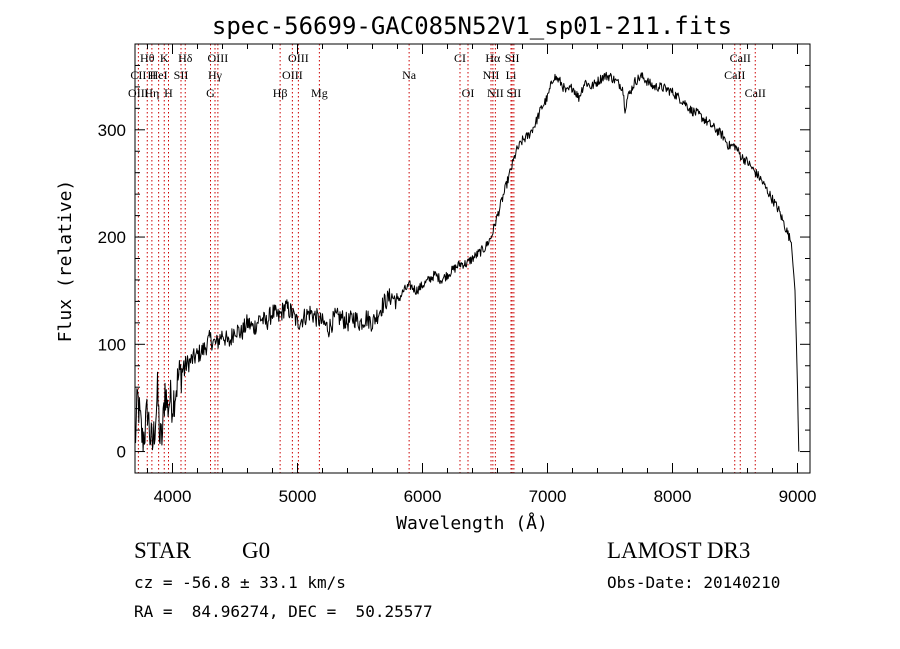 Image resolution: width=900 pixels, height=649 pixels. What do you see at coordinates (468, 93) in the screenshot?
I see `line-label: OI` at bounding box center [468, 93].